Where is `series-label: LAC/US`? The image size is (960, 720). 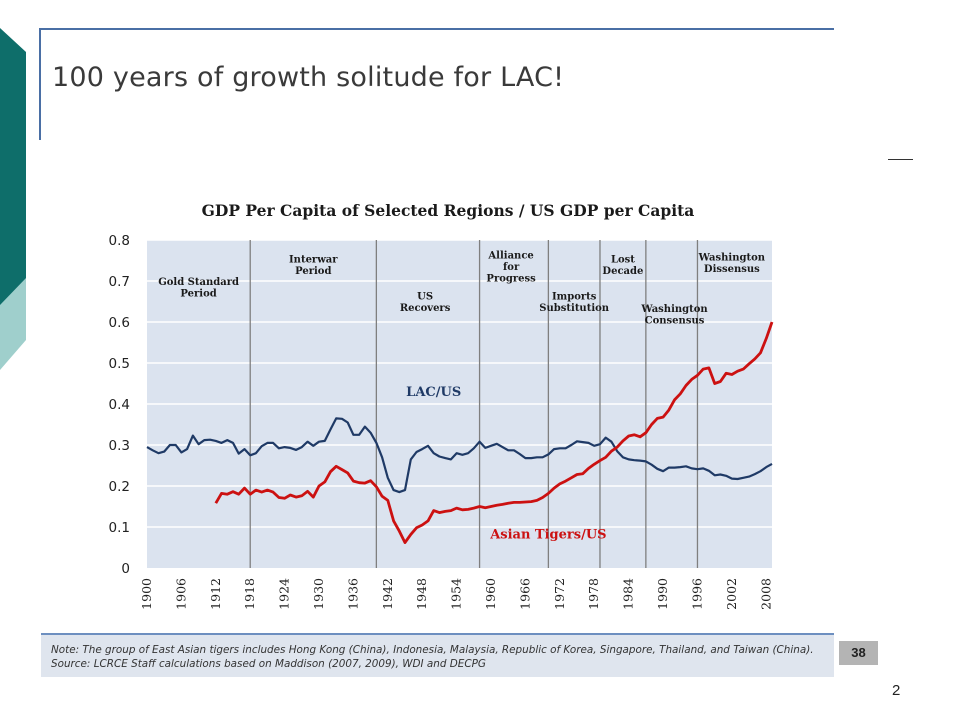 series-label: LAC/US is located at coordinates (433, 392).